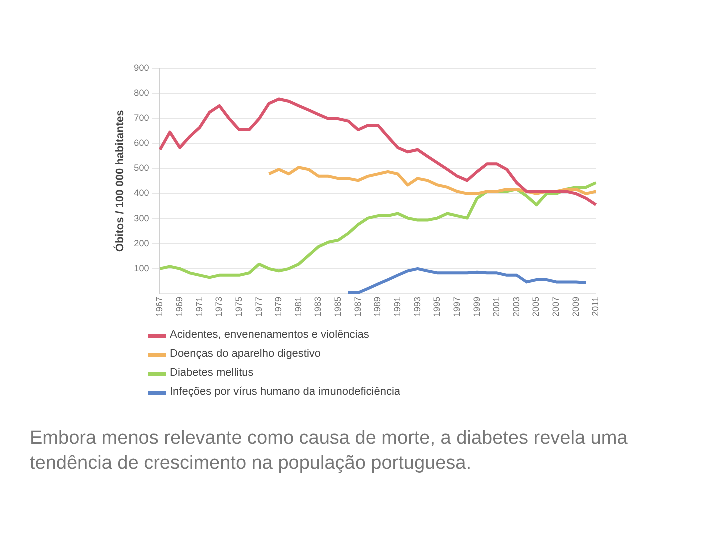  Describe the element at coordinates (417, 307) in the screenshot. I see `x-tick-label: 1993` at that location.